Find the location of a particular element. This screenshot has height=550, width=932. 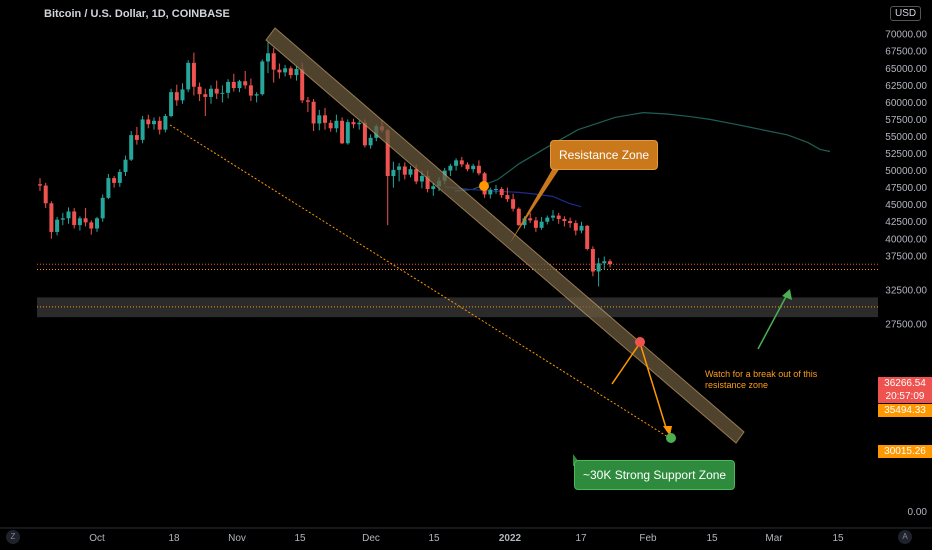

auto-scale-icon: A is located at coordinates (905, 537).